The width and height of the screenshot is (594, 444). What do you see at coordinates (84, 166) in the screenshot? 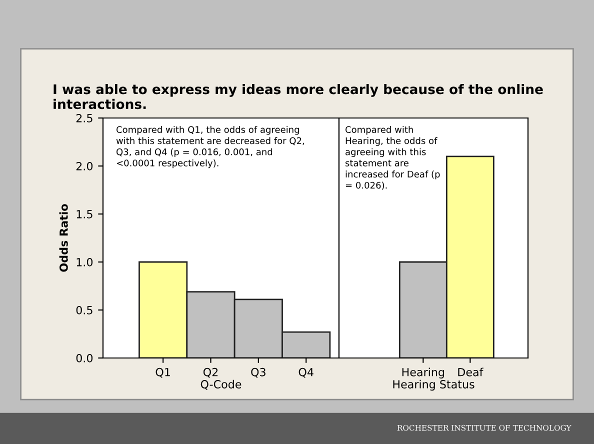
I see `y-tick-label: 2.0` at bounding box center [84, 166].